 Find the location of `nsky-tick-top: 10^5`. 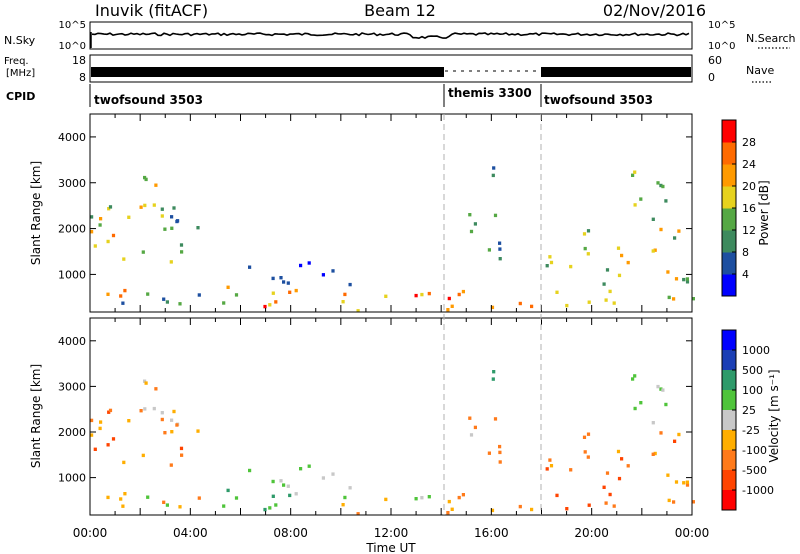

nsky-tick-top: 10^5 is located at coordinates (72, 25).